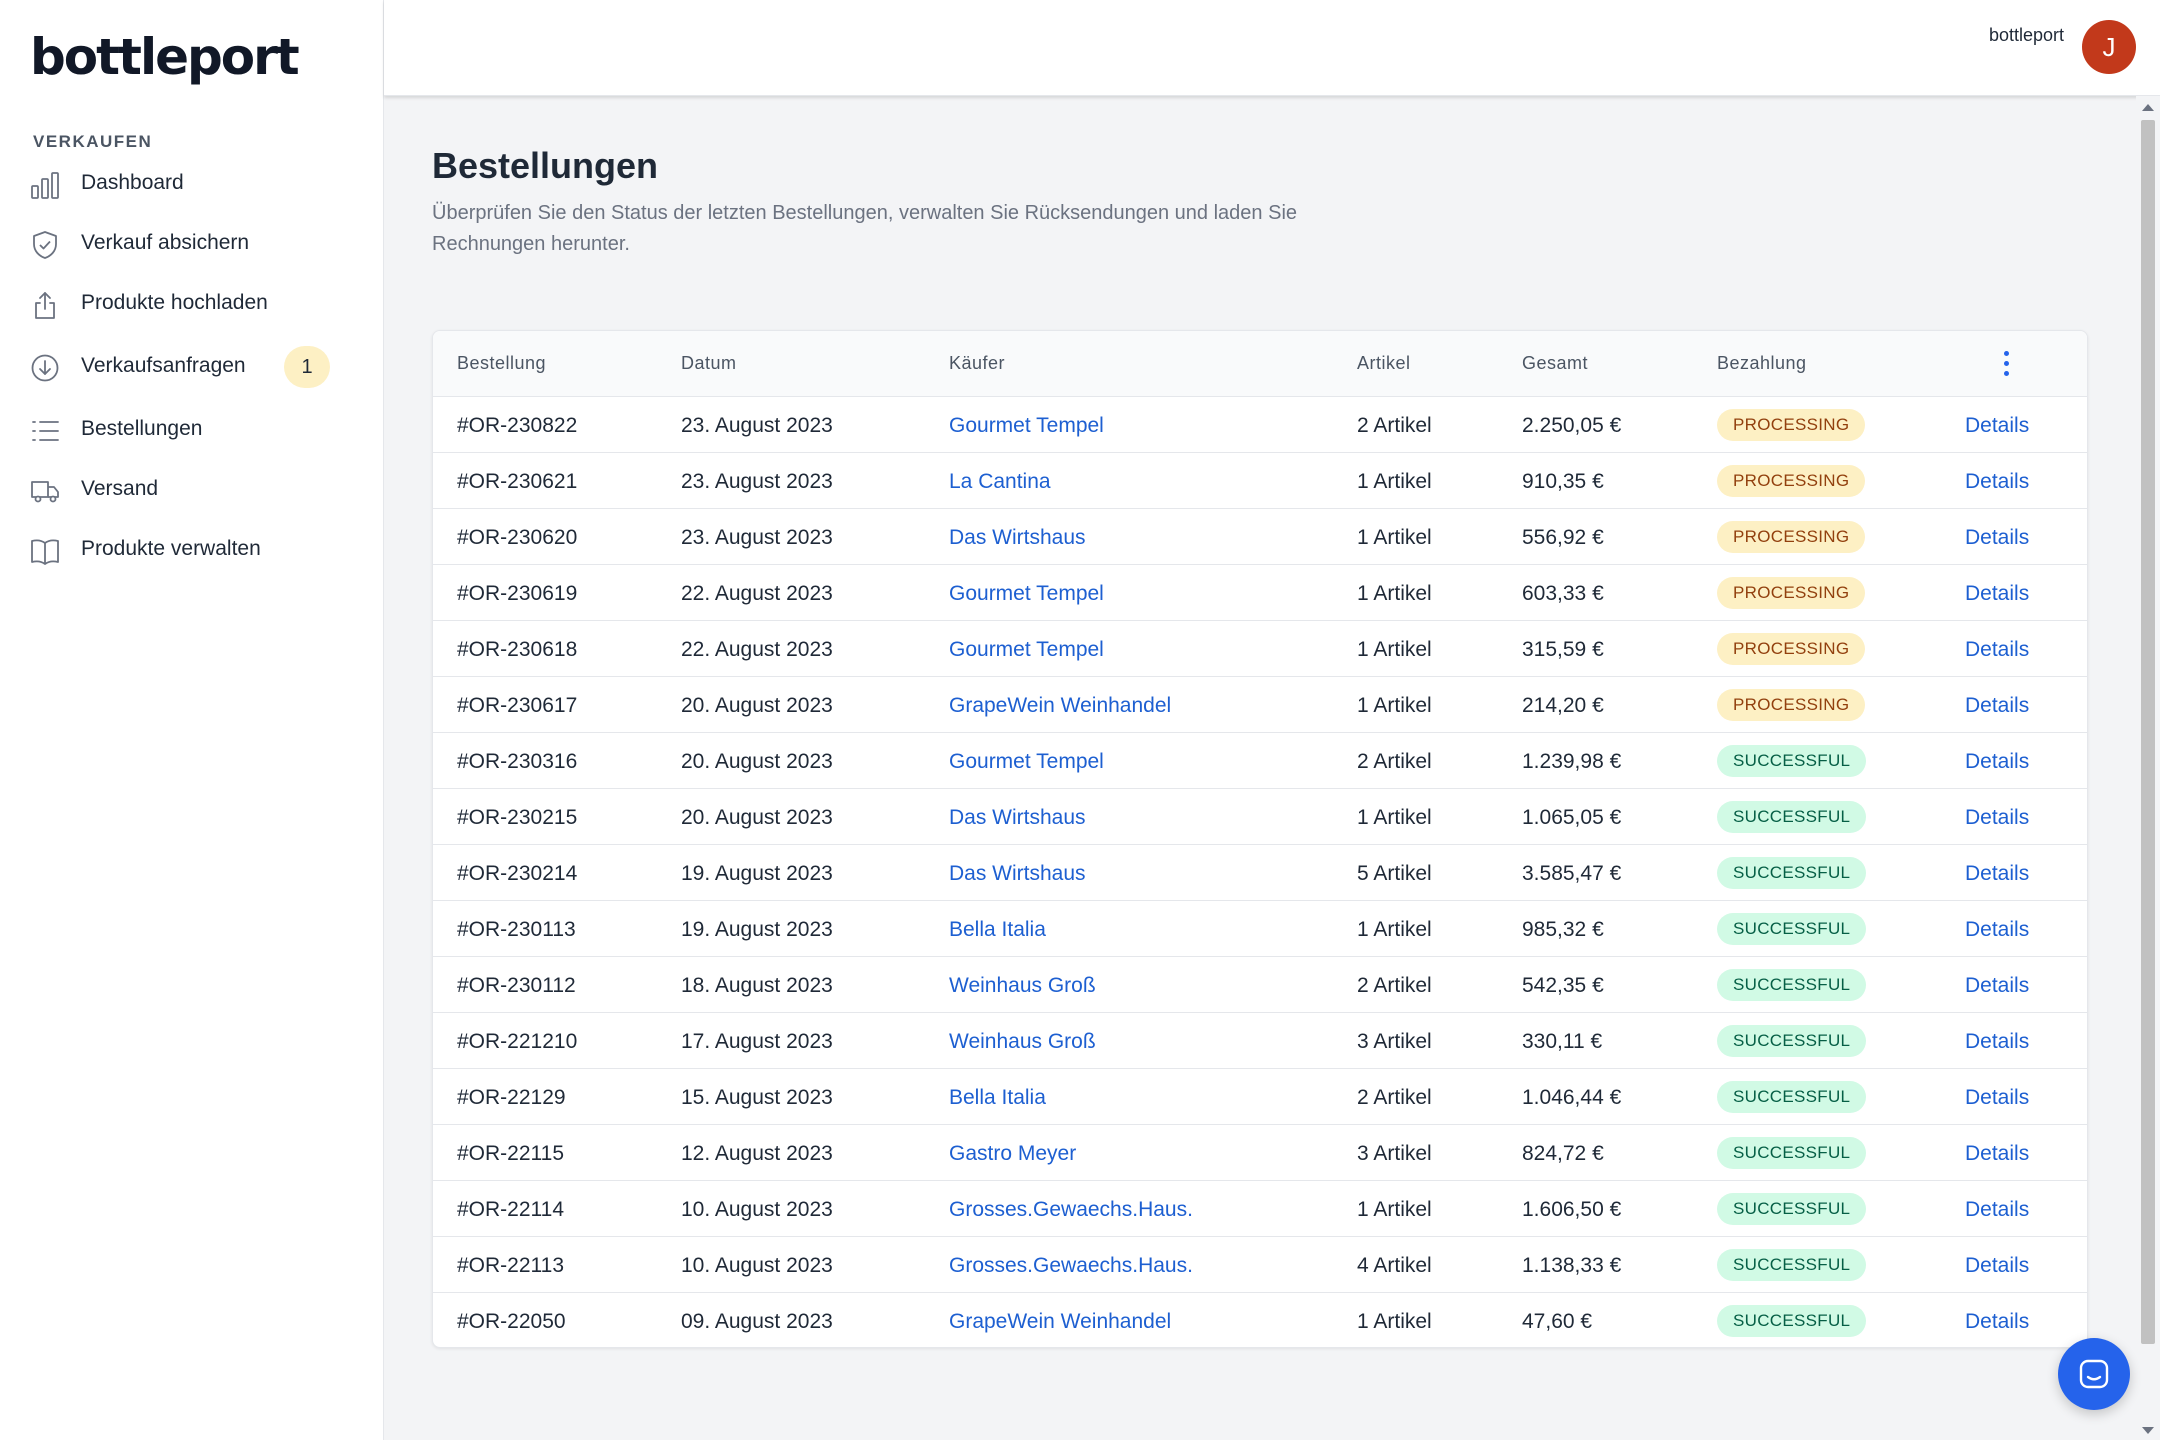 This screenshot has height=1440, width=2160. What do you see at coordinates (1791, 425) in the screenshot?
I see `status-badge: PROCESSING` at bounding box center [1791, 425].